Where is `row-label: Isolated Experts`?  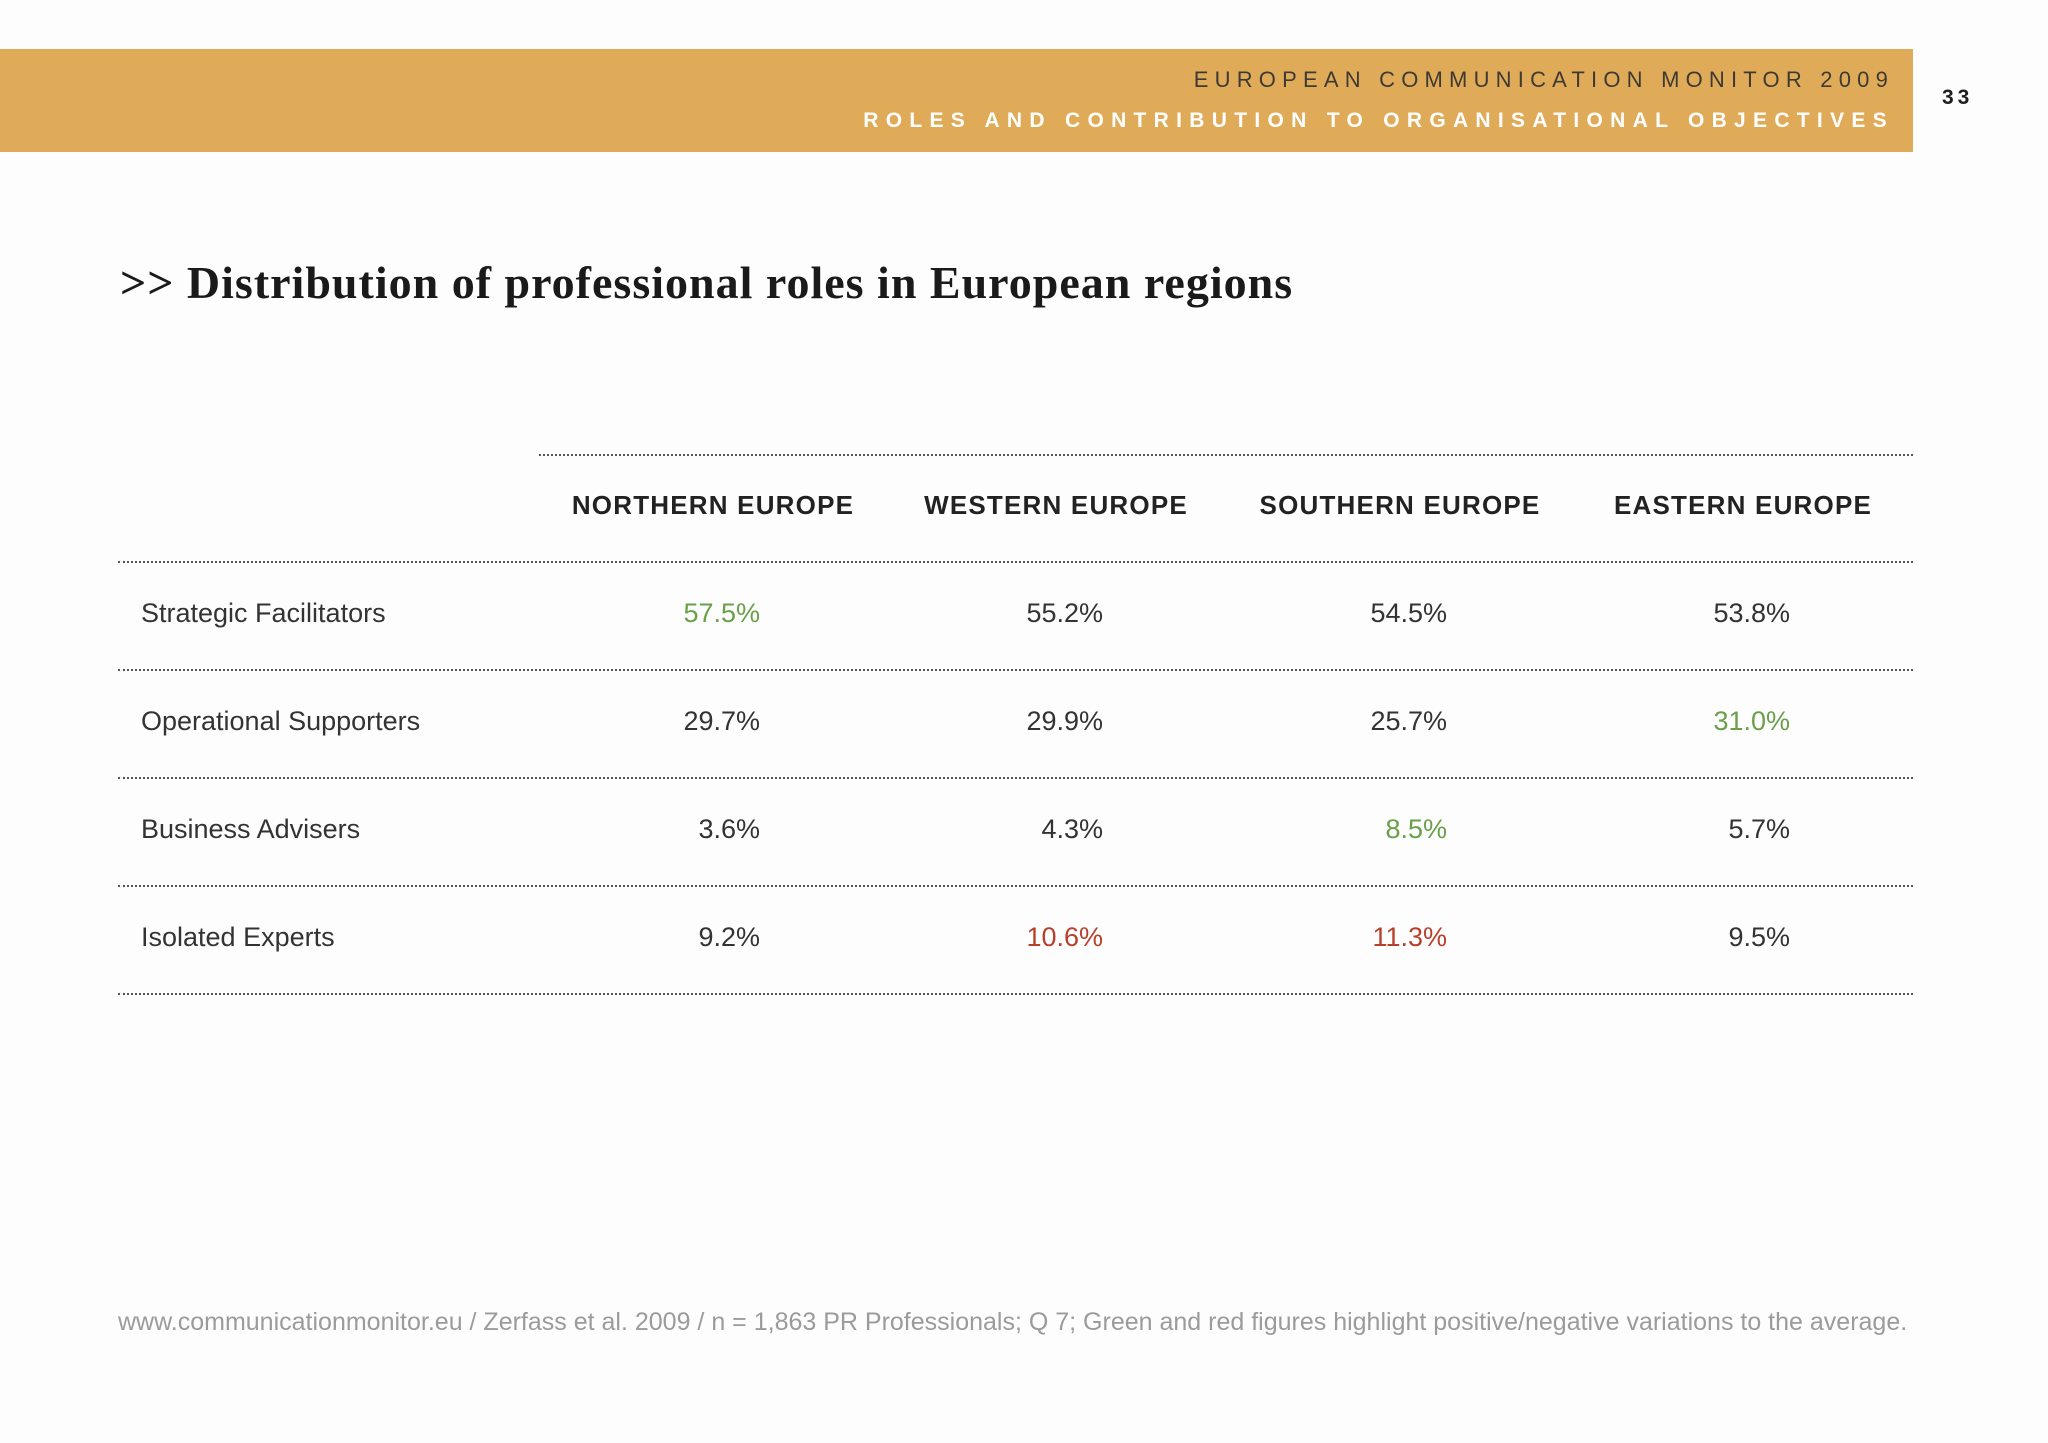 row-label: Isolated Experts is located at coordinates (238, 937).